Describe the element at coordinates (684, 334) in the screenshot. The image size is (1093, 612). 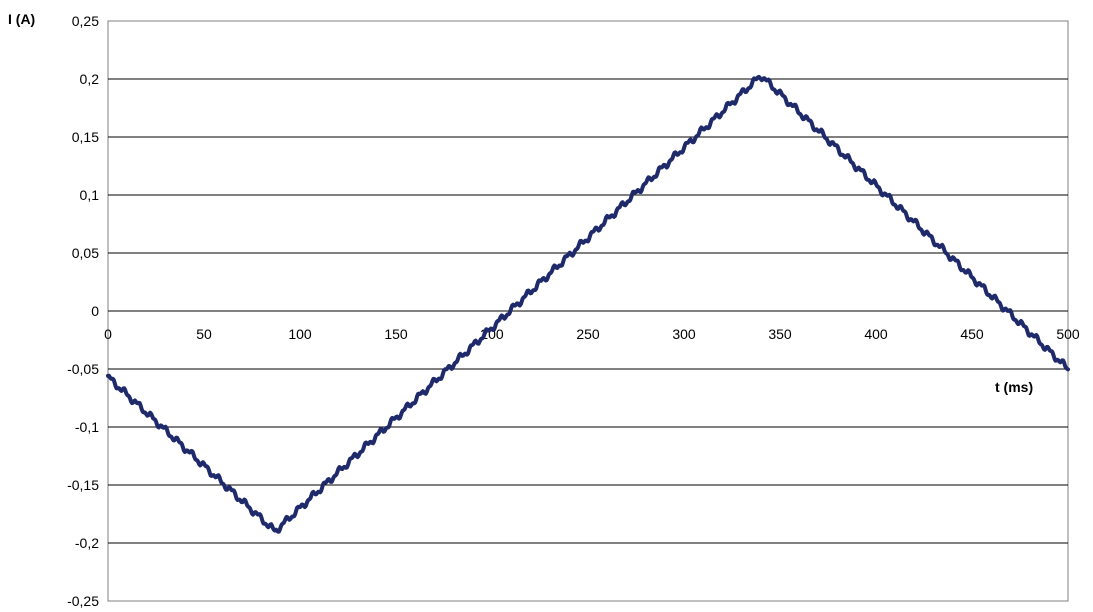
I see `x-tick-label: 300` at that location.